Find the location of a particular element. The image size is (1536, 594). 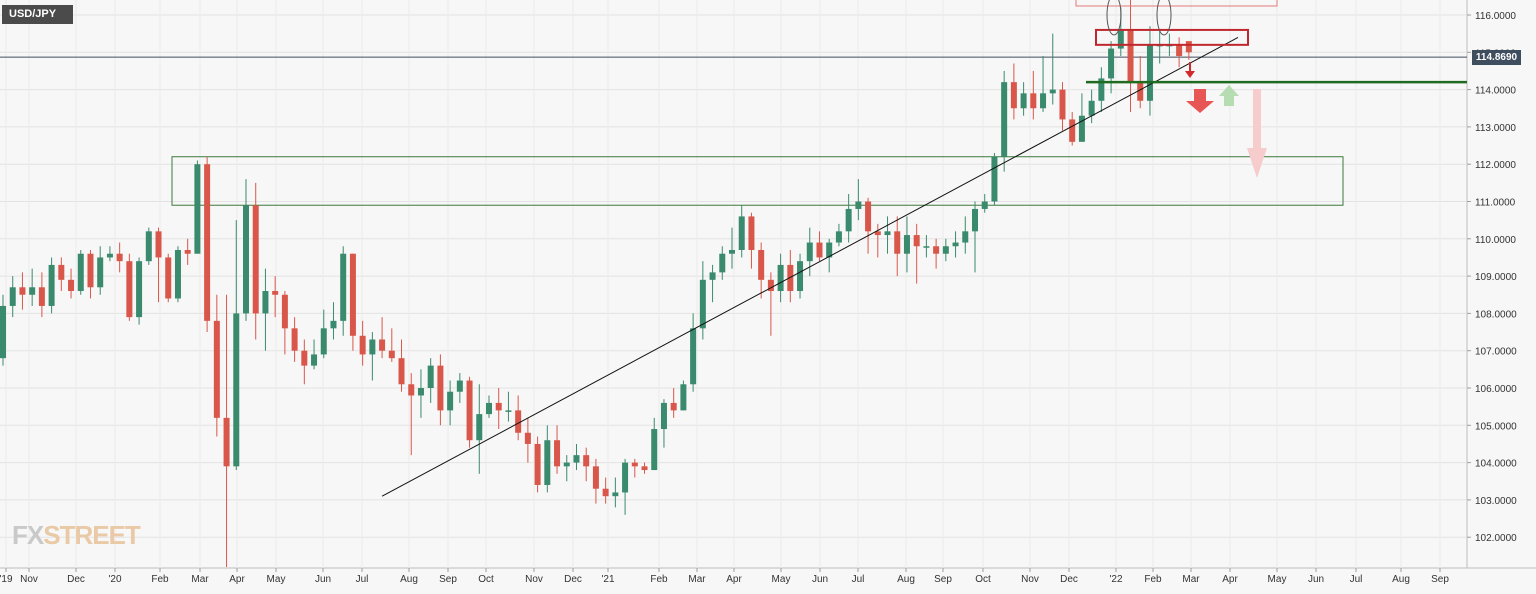

top-highlight-box is located at coordinates (1176, 3).